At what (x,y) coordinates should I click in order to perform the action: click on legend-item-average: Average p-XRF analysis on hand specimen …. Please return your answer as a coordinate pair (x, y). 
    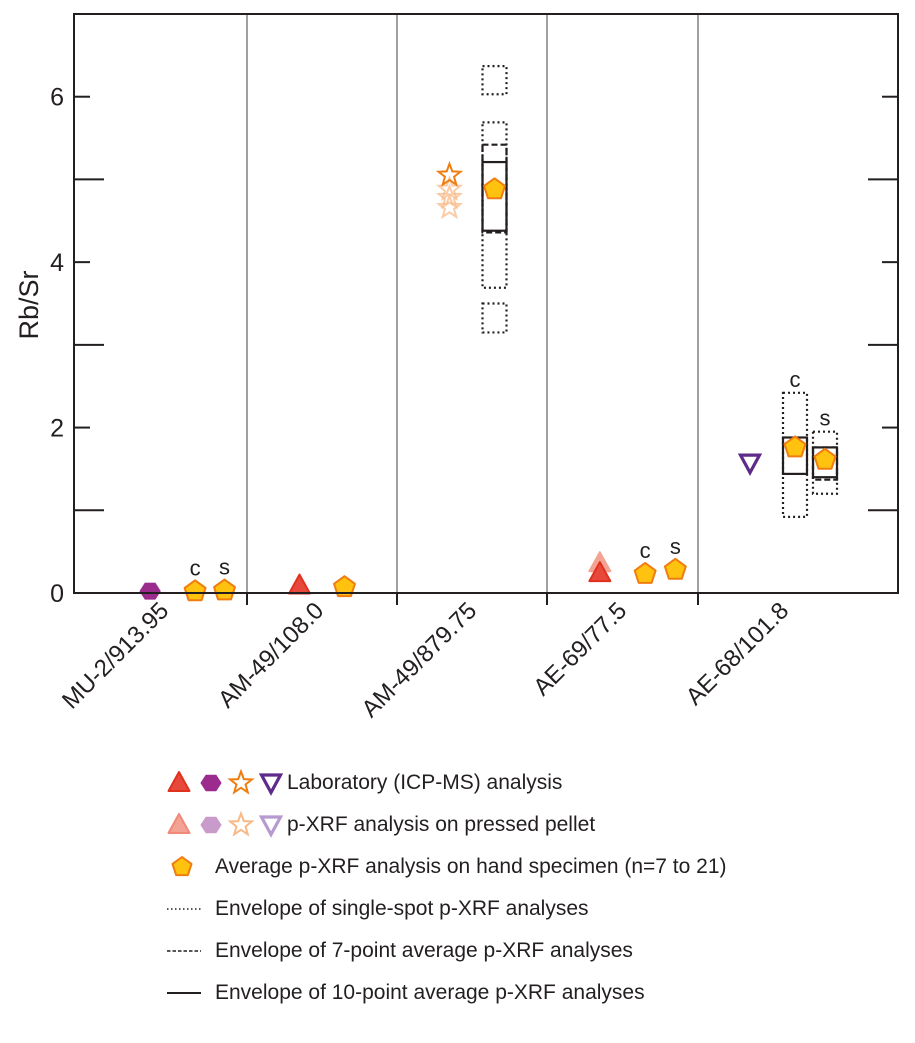
    Looking at the image, I should click on (446, 867).